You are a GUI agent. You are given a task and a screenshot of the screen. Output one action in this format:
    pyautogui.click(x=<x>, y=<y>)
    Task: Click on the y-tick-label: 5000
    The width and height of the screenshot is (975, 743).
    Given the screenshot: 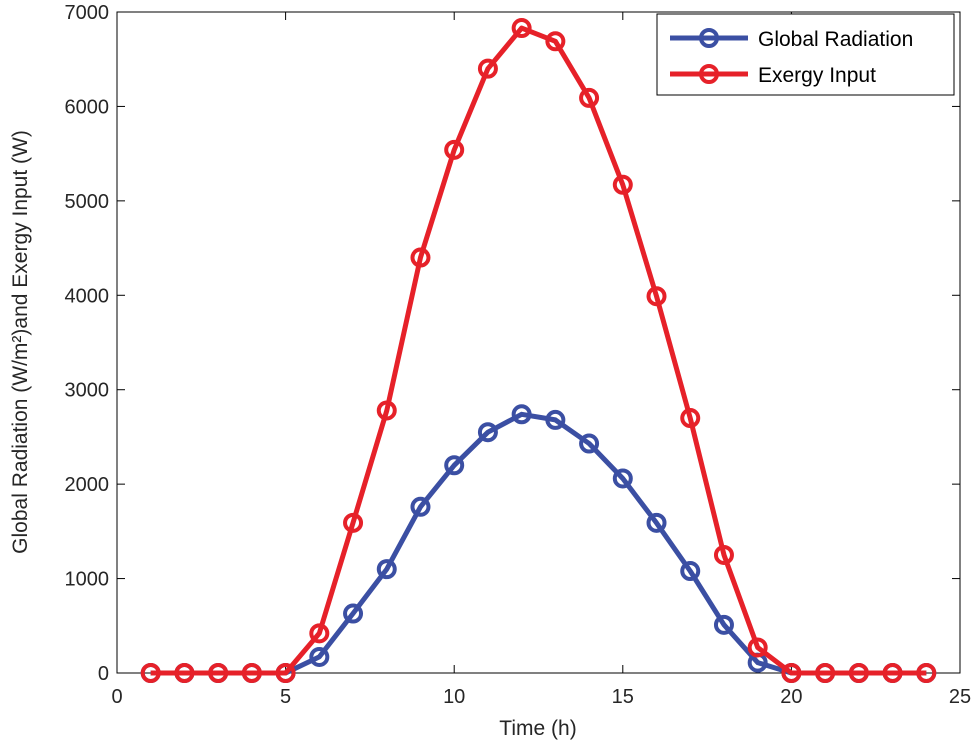 What is the action you would take?
    pyautogui.click(x=87, y=202)
    